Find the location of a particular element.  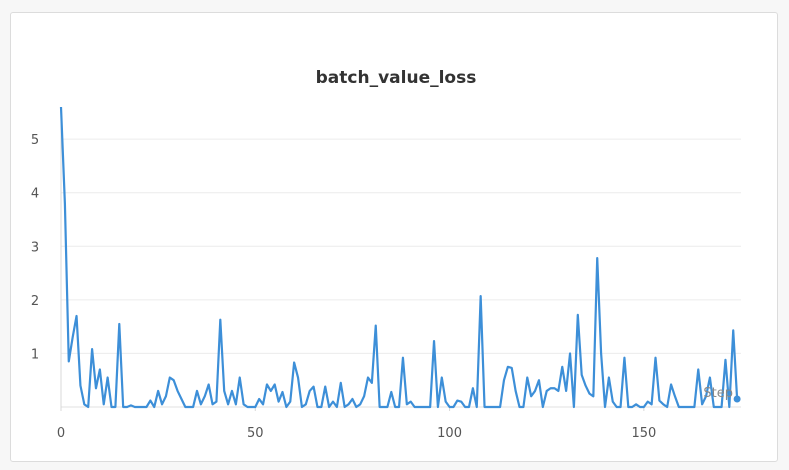

x-axis-label: Step is located at coordinates (718, 393).